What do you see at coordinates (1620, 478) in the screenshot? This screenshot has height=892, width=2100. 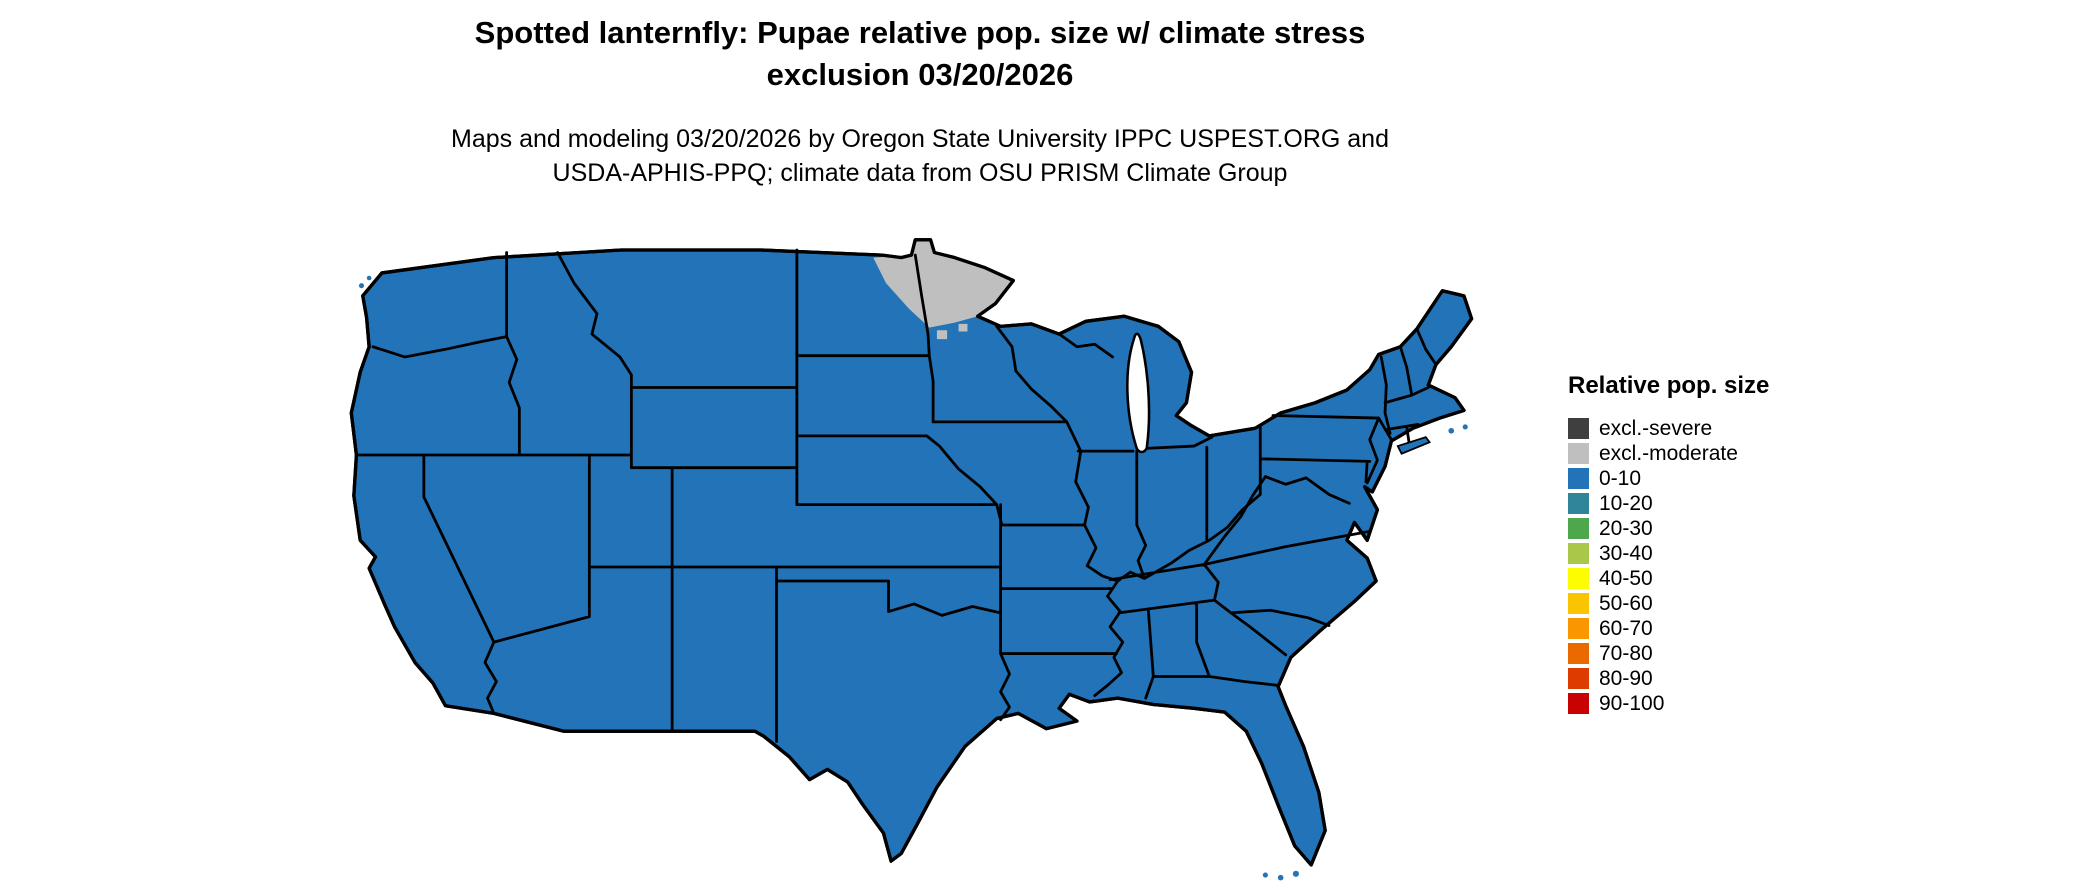 I see `legend-label: 0-10` at bounding box center [1620, 478].